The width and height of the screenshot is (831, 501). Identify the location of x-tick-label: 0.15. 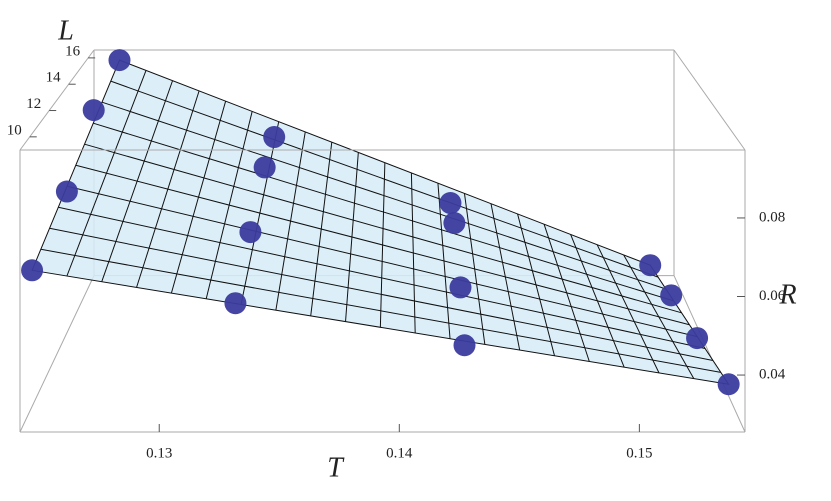
(639, 453).